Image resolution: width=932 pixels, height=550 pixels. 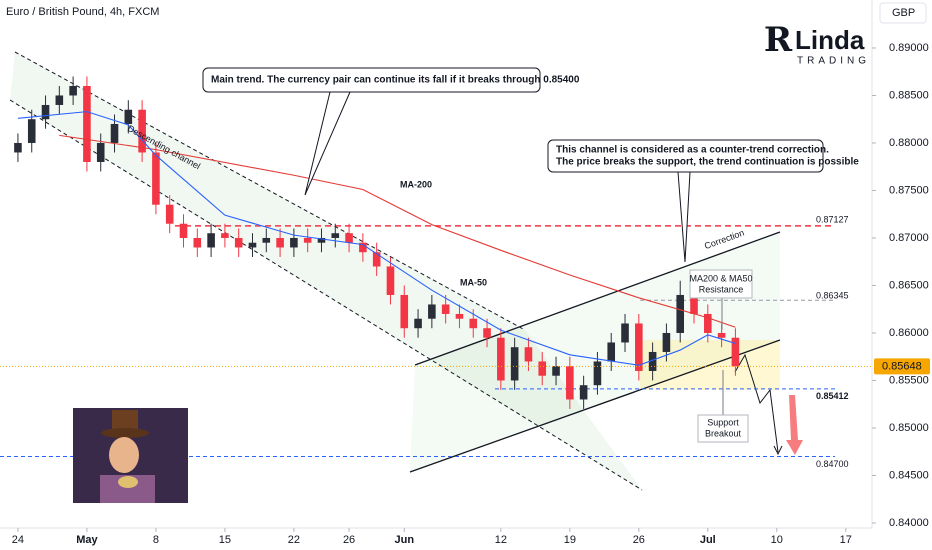 What do you see at coordinates (909, 238) in the screenshot?
I see `y-tick-label: 0.87000` at bounding box center [909, 238].